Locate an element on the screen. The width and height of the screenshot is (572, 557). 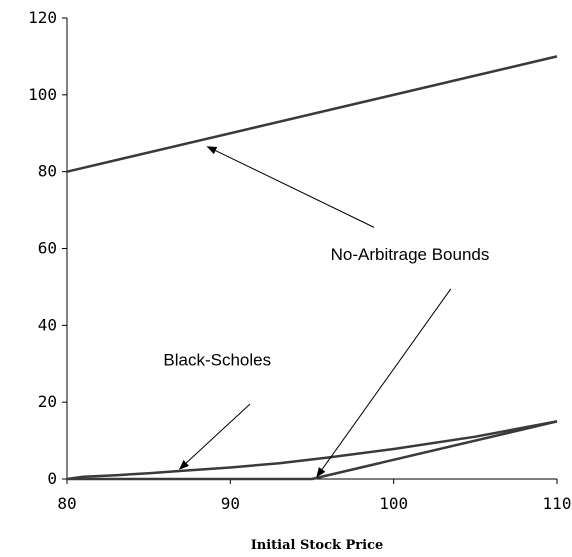
annotation-label-2: Black-Scholes is located at coordinates (217, 360).